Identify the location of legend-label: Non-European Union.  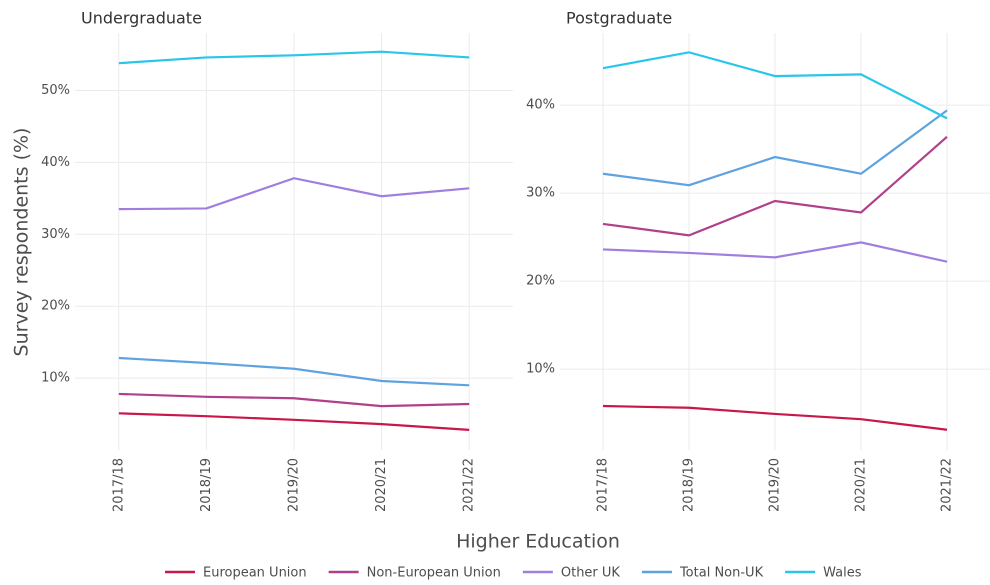
(434, 573).